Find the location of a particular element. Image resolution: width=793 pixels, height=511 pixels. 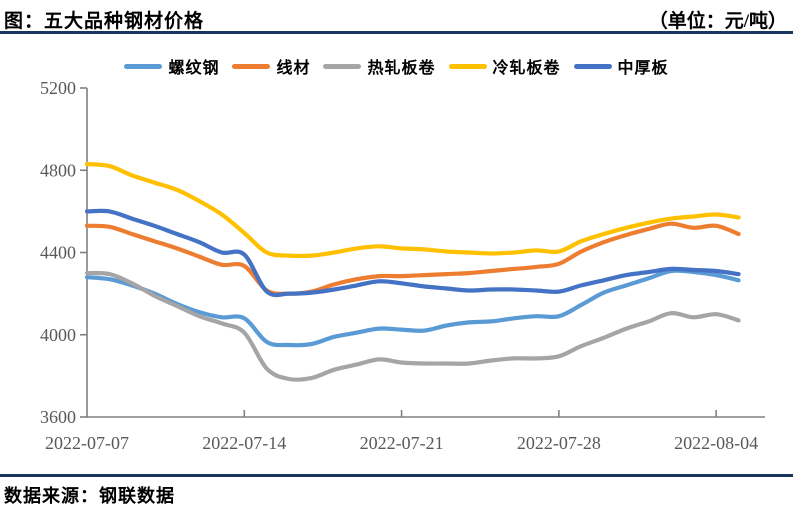

y-tick-label: 5200 is located at coordinates (58, 88).